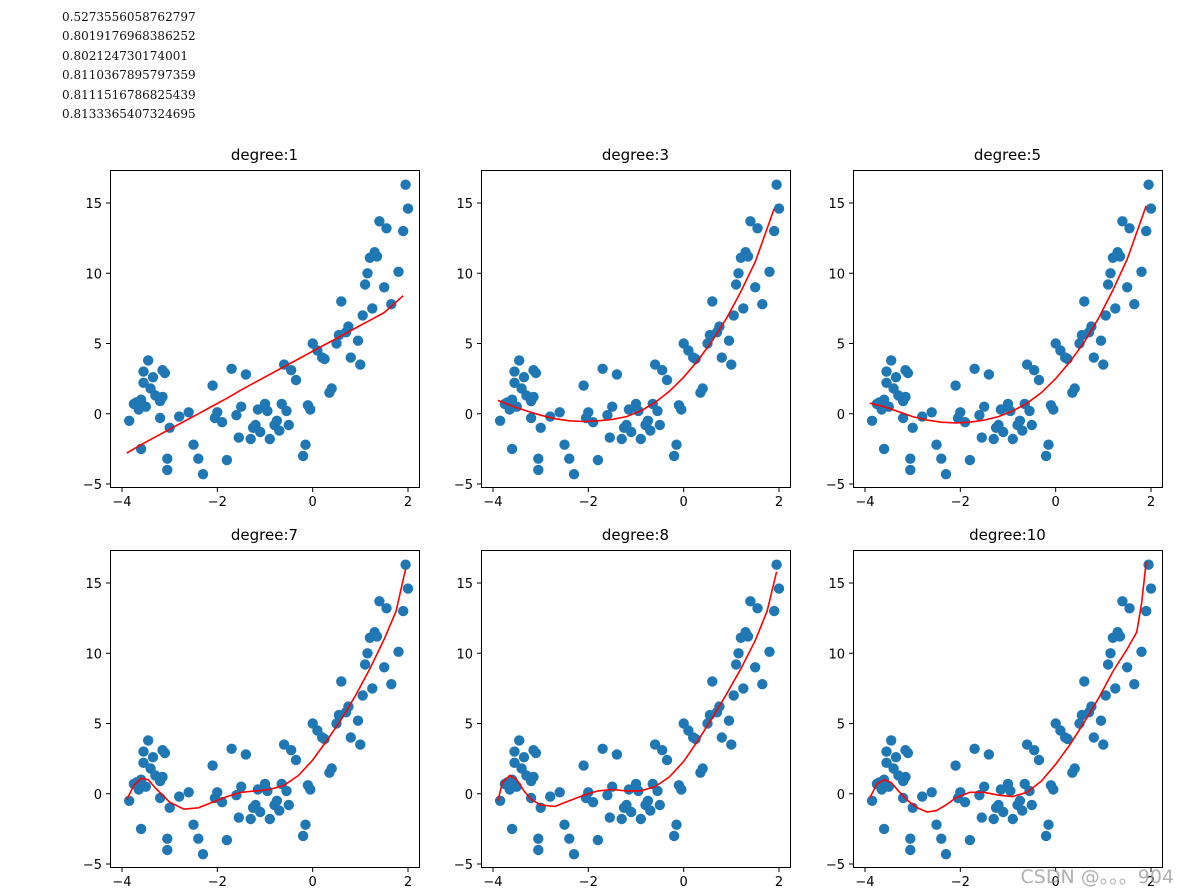 Image resolution: width=1178 pixels, height=895 pixels. I want to click on x-tick-label: −4, so click(121, 502).